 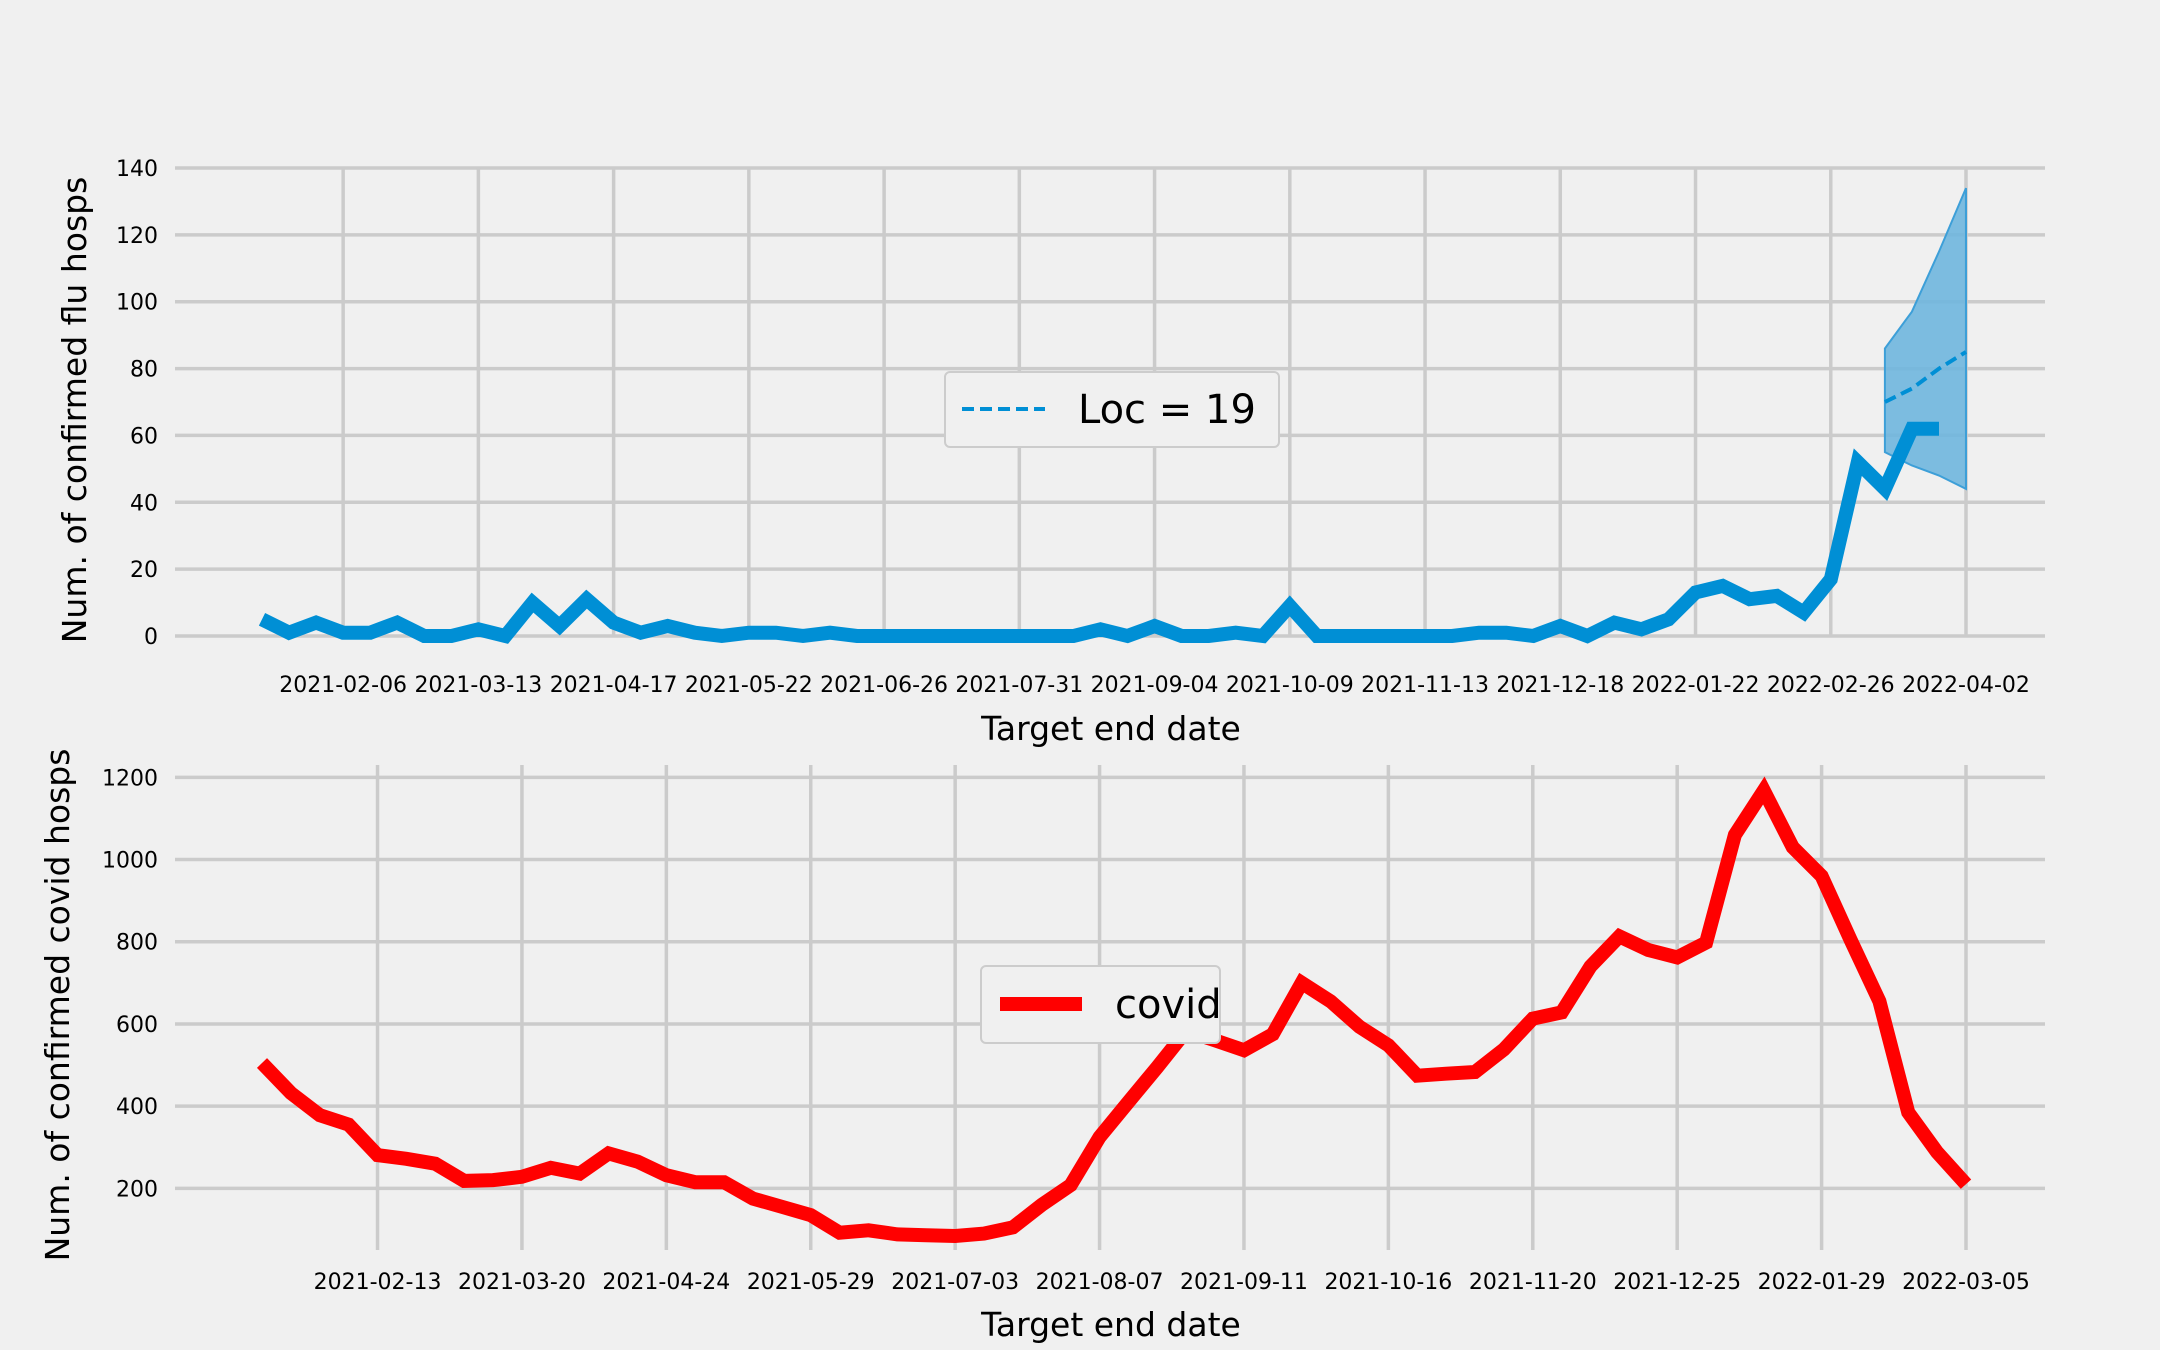 What do you see at coordinates (1155, 685) in the screenshot?
I see `flu-x-tick-label: 2021-09-04` at bounding box center [1155, 685].